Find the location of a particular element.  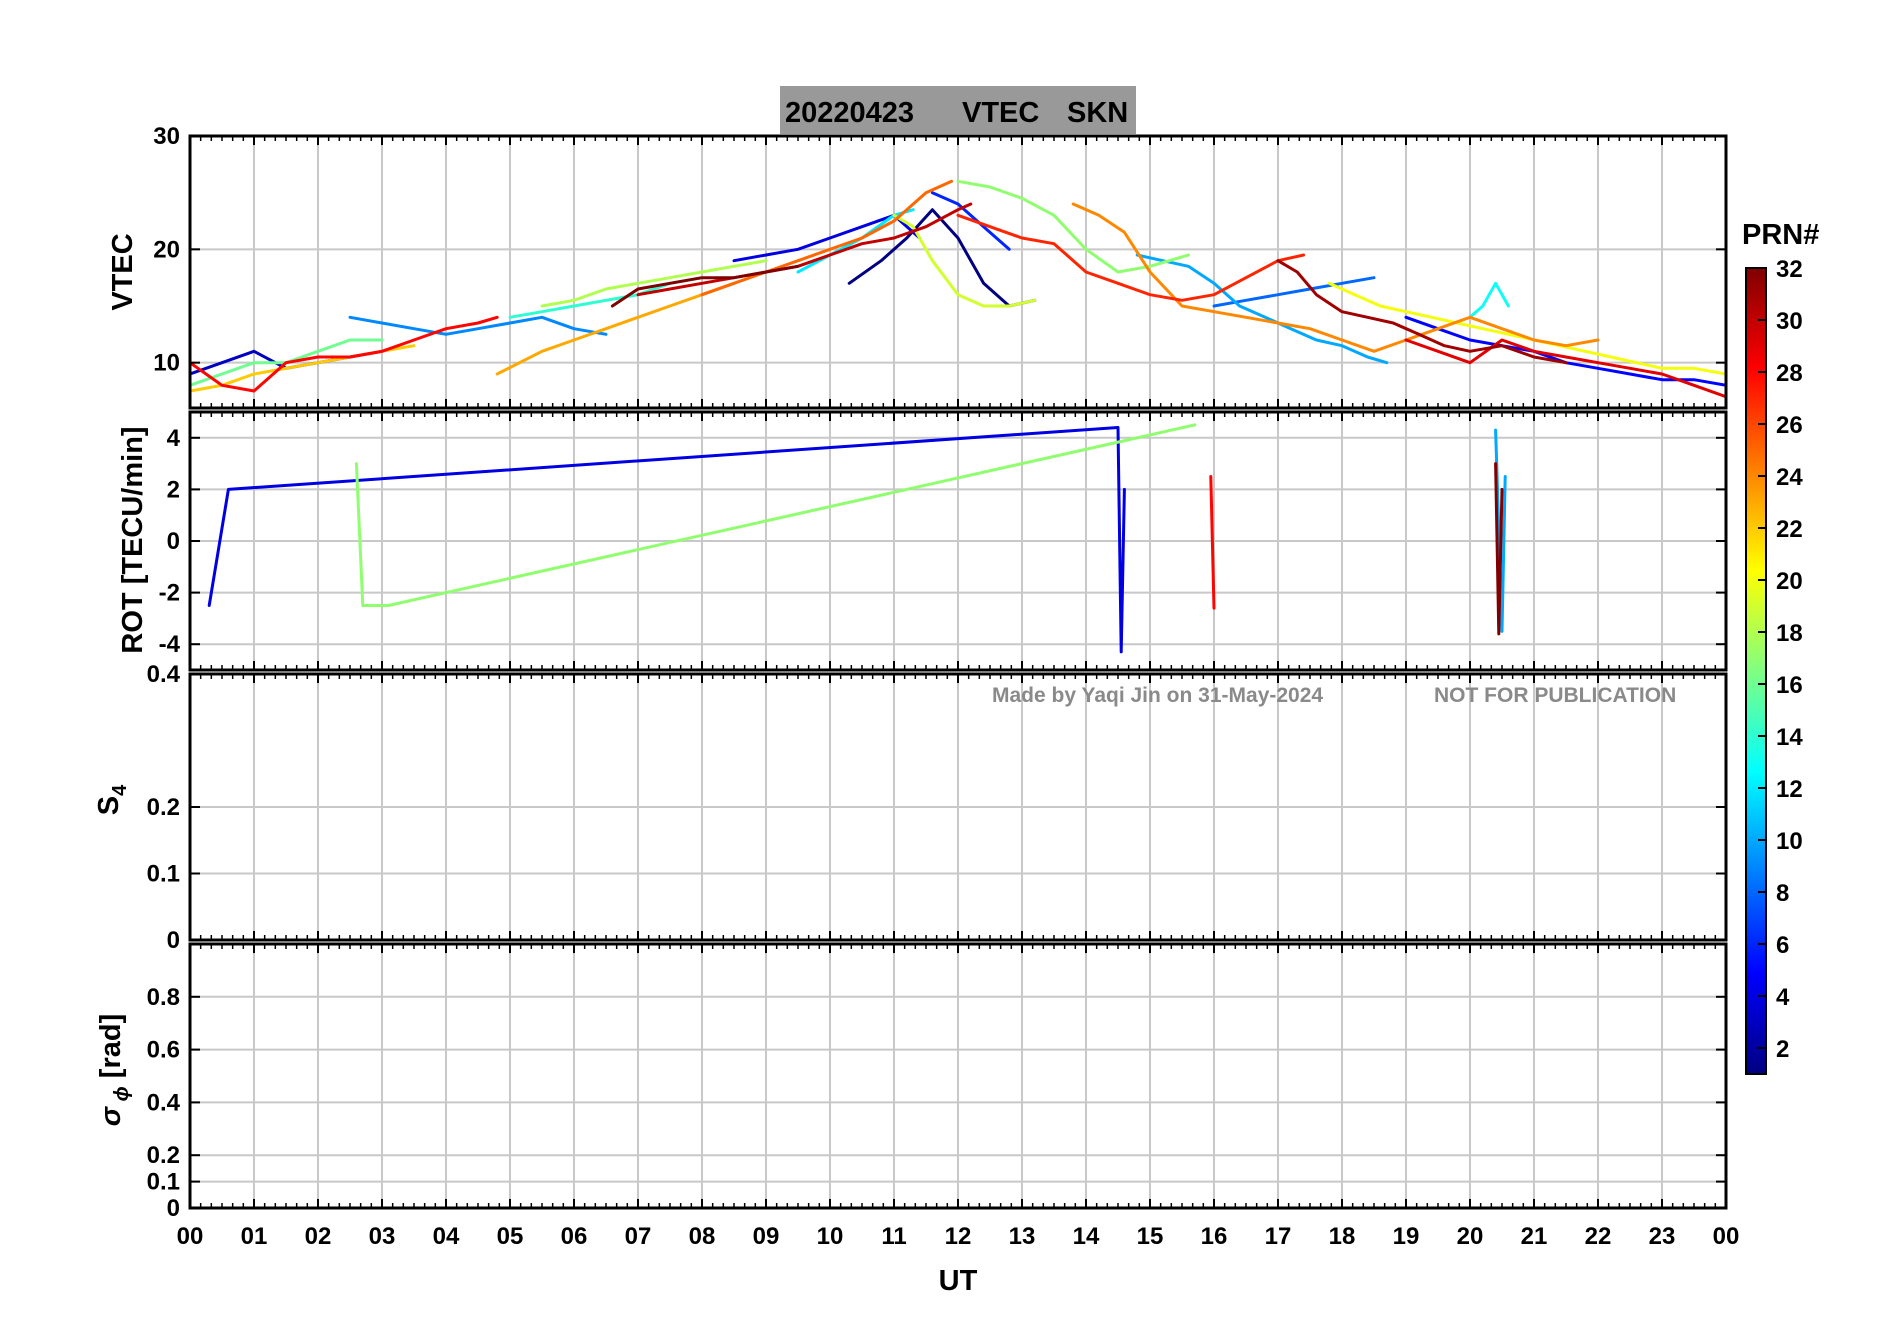

colorbar-gradient is located at coordinates (1756, 671).